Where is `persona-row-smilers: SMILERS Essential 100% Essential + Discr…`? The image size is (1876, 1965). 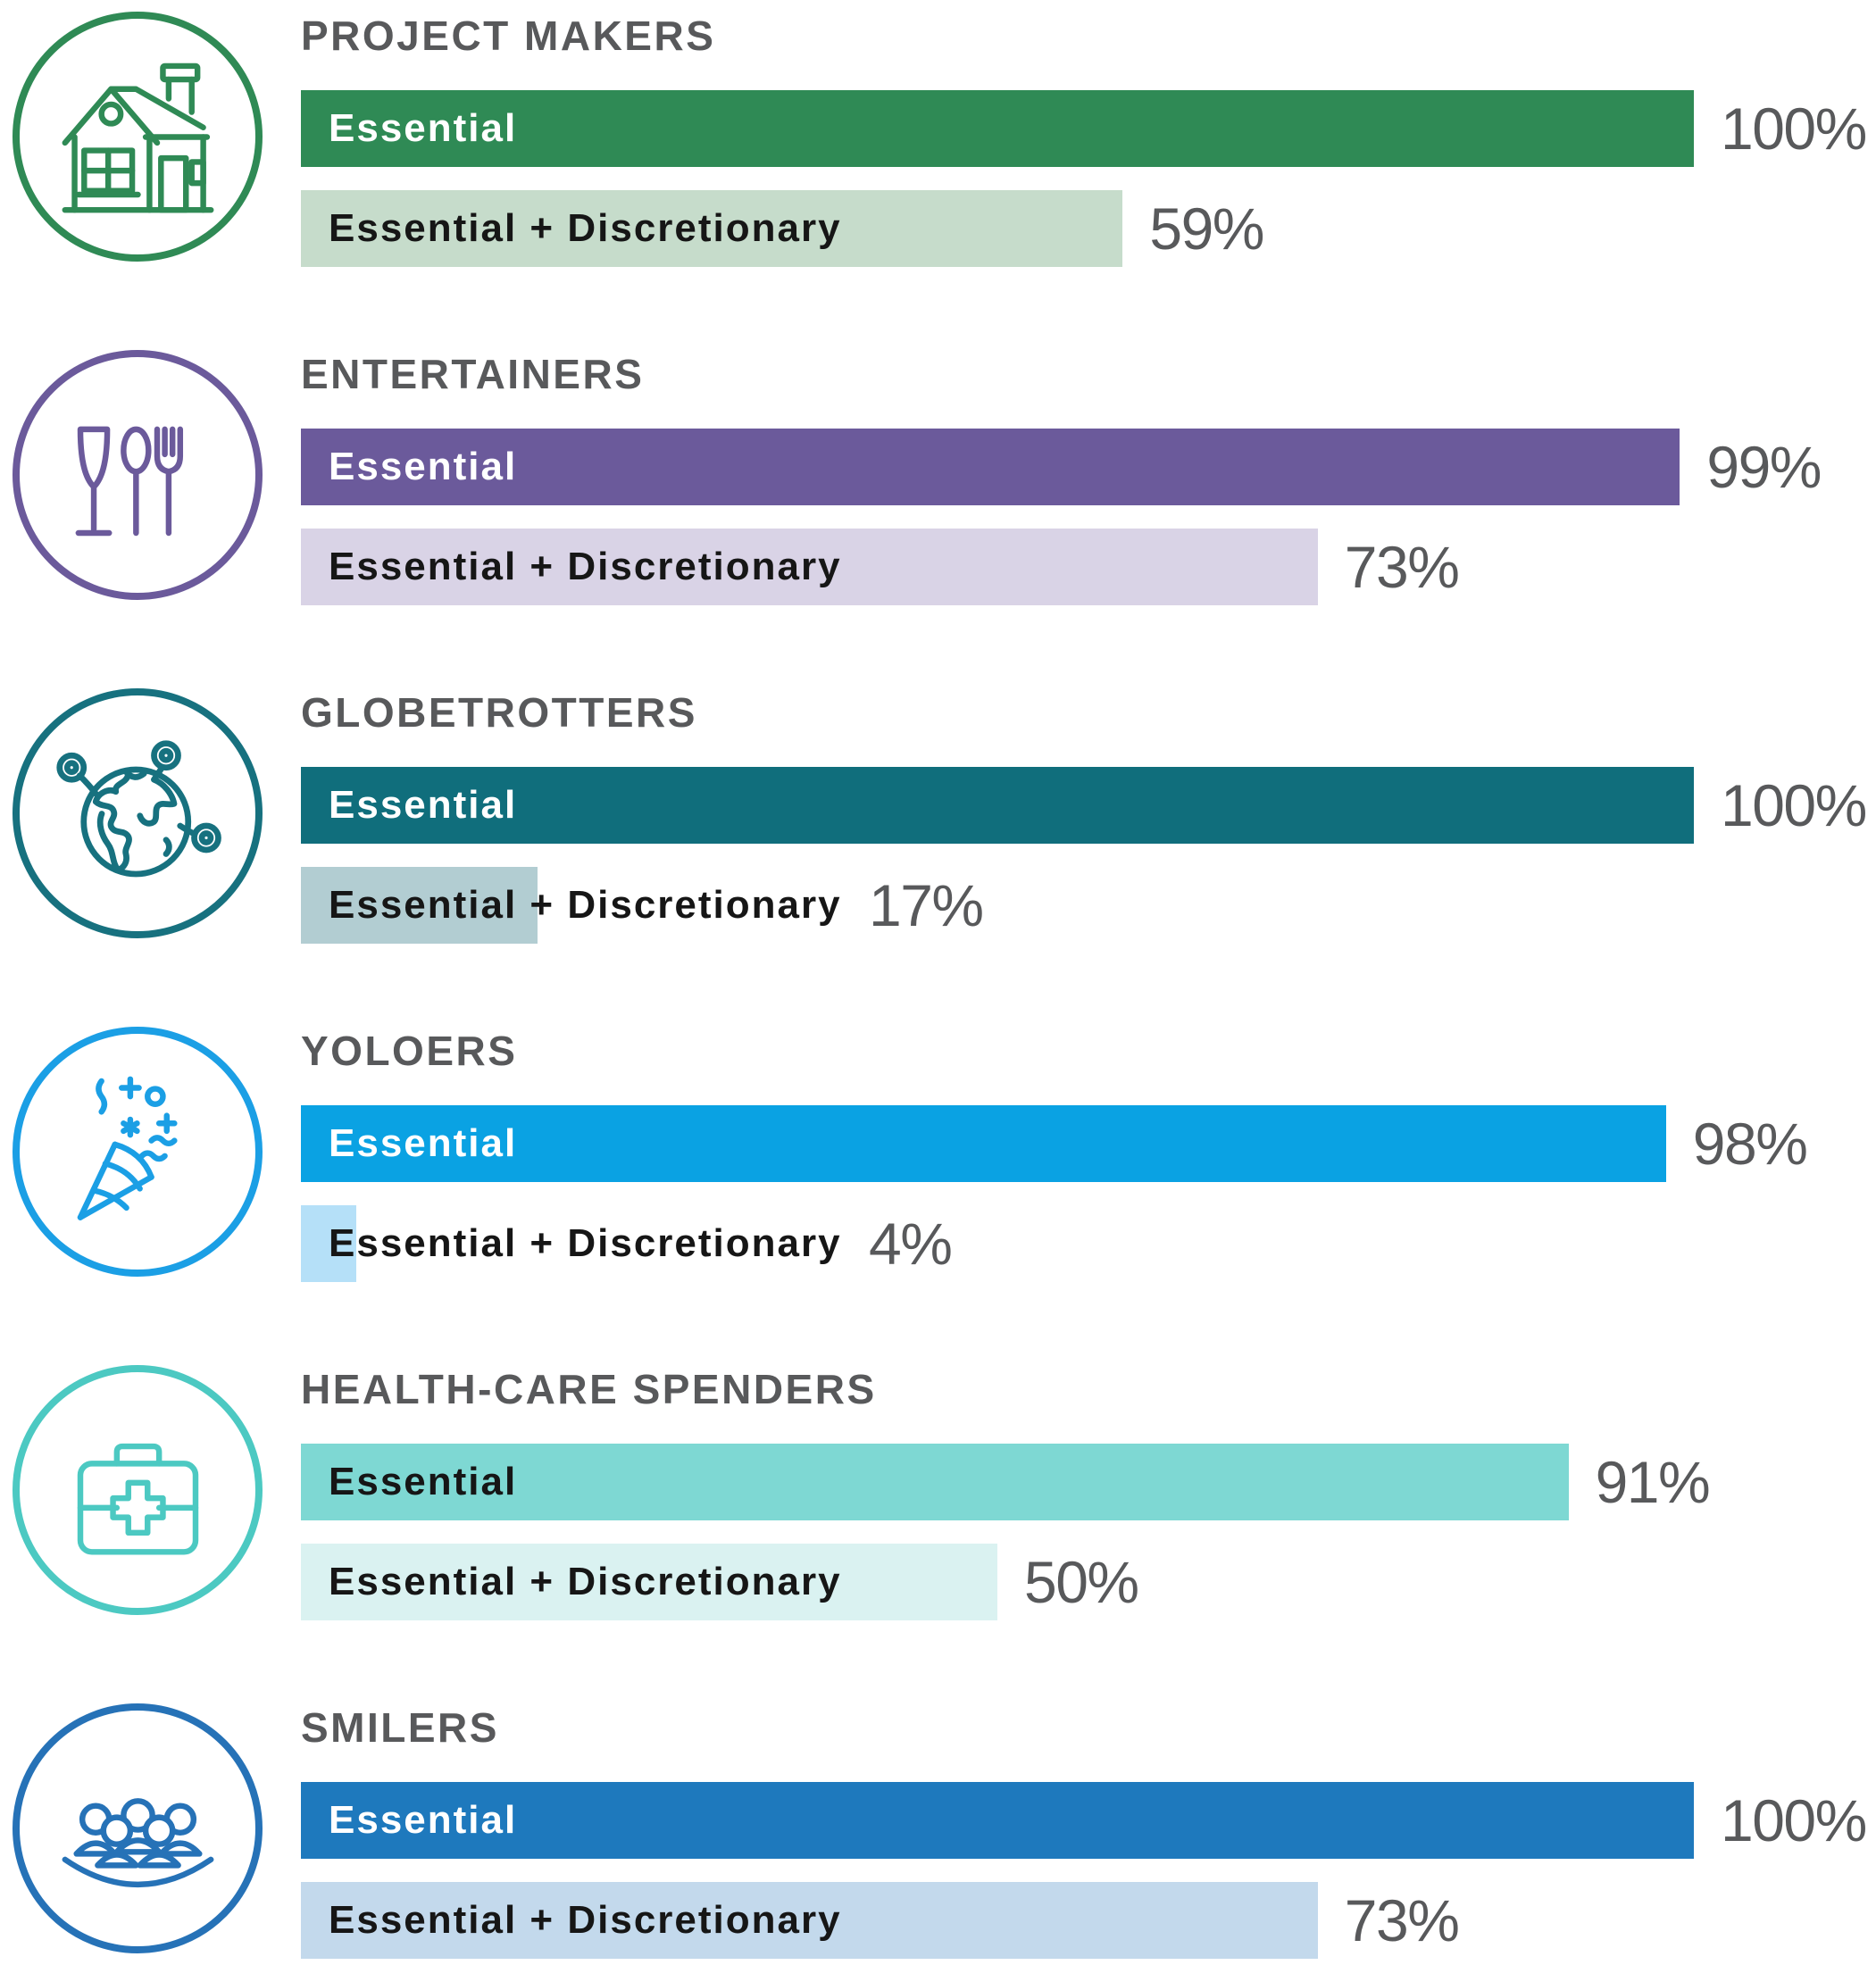 persona-row-smilers: SMILERS Essential 100% Essential + Discr… is located at coordinates (938, 1833).